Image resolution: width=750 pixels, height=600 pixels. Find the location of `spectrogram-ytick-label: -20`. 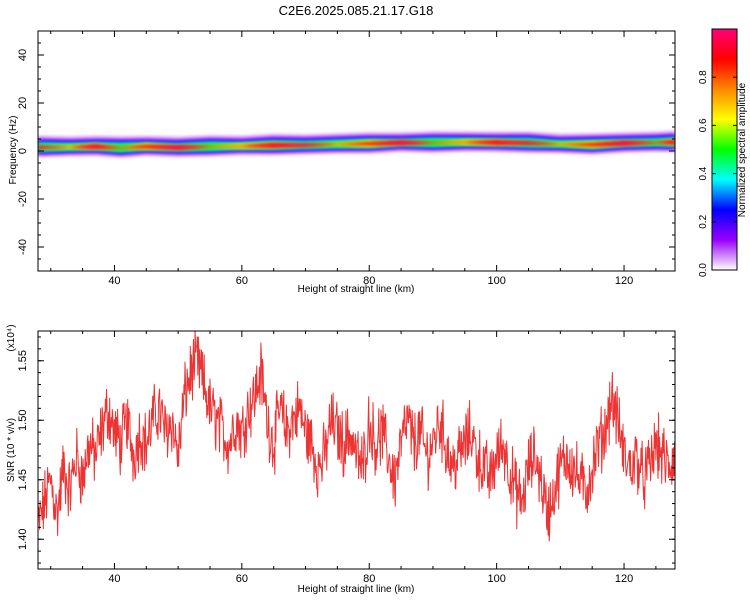

spectrogram-ytick-label: -20 is located at coordinates (23, 199).